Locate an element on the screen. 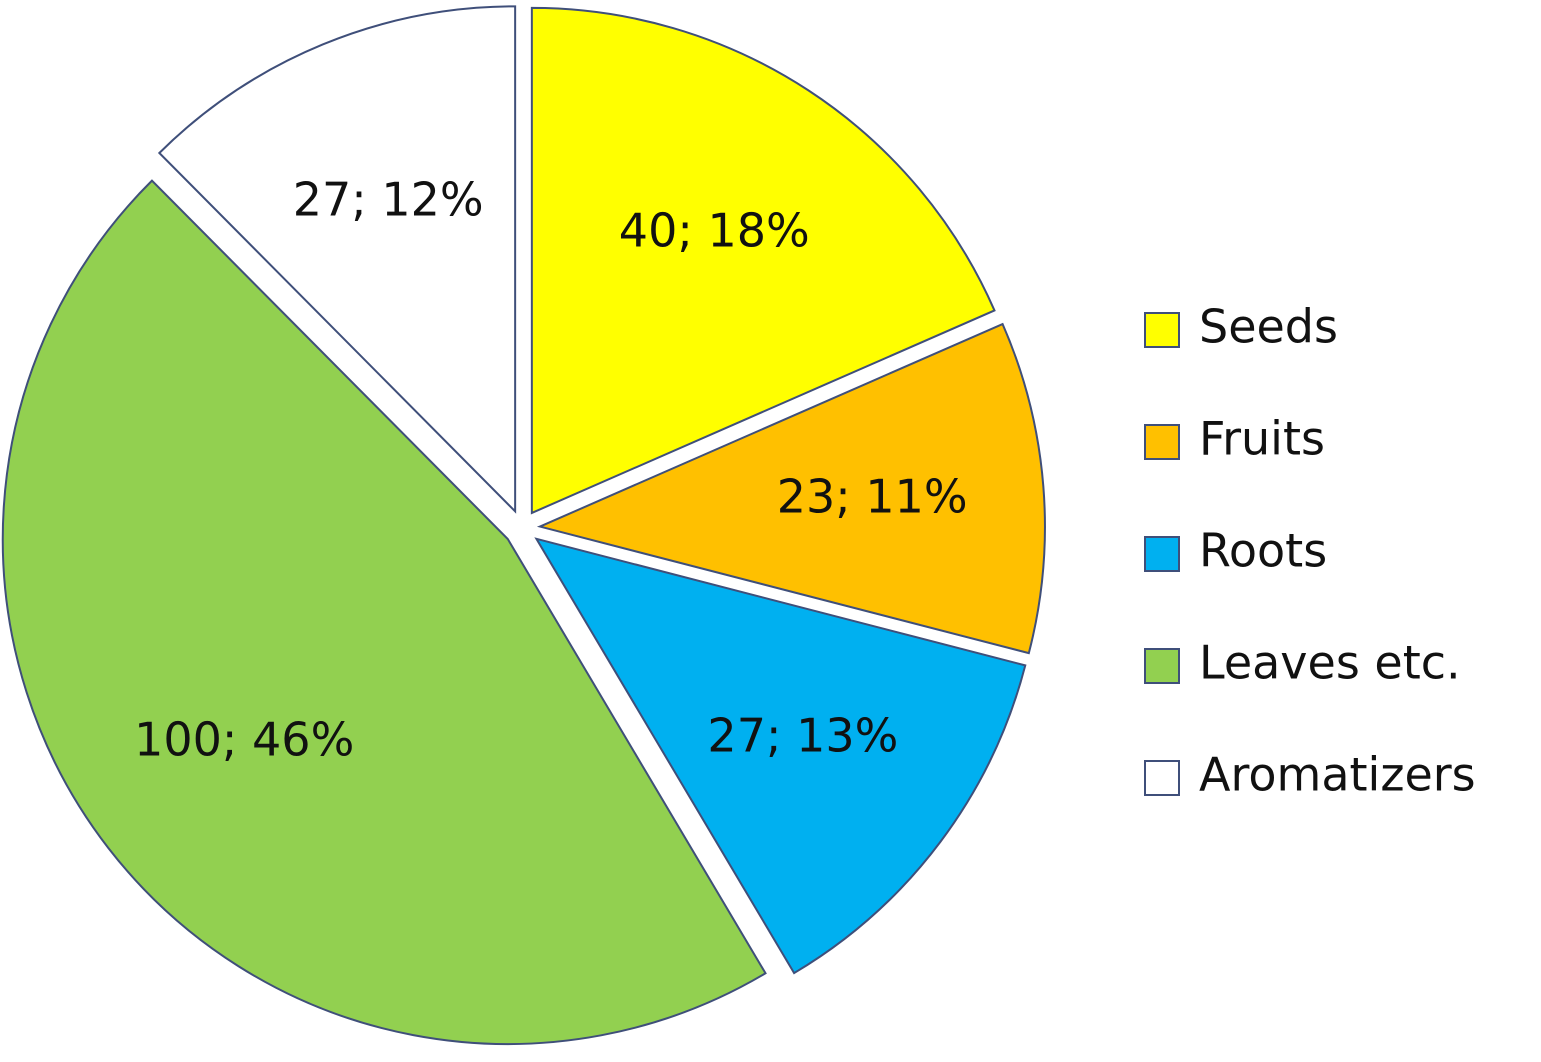 This screenshot has width=1541, height=1062. data-label-fruits: 23; 11% is located at coordinates (872, 497).